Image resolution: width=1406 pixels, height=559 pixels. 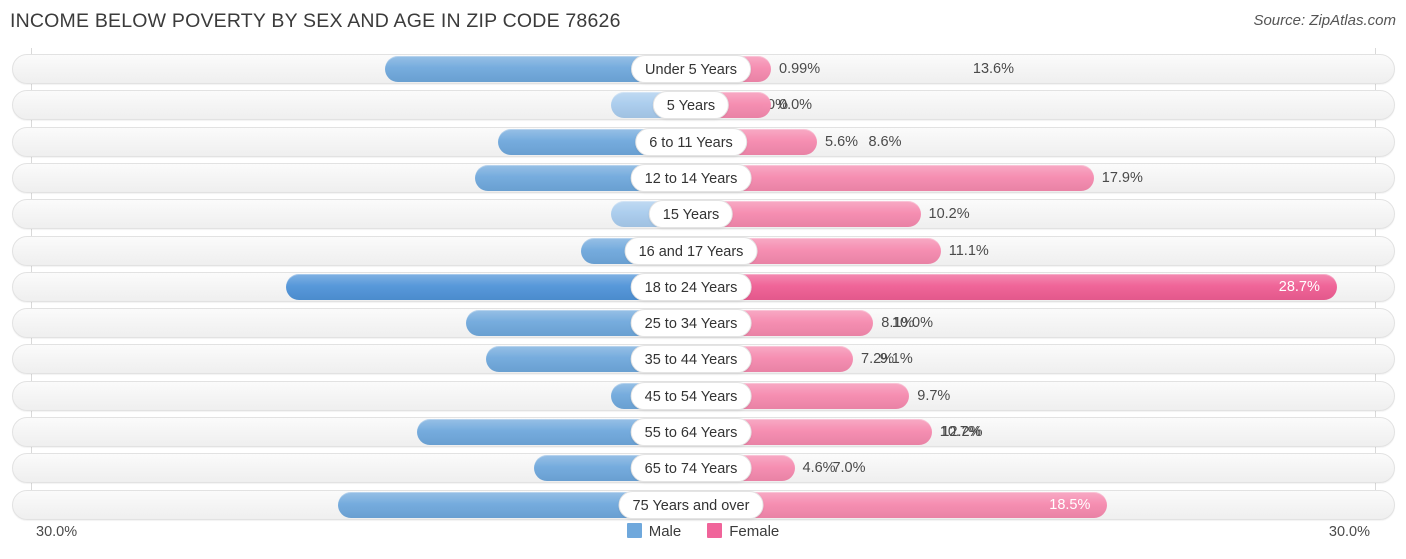 What do you see at coordinates (1122, 177) in the screenshot?
I see `bar-value-female: 17.9%` at bounding box center [1122, 177].